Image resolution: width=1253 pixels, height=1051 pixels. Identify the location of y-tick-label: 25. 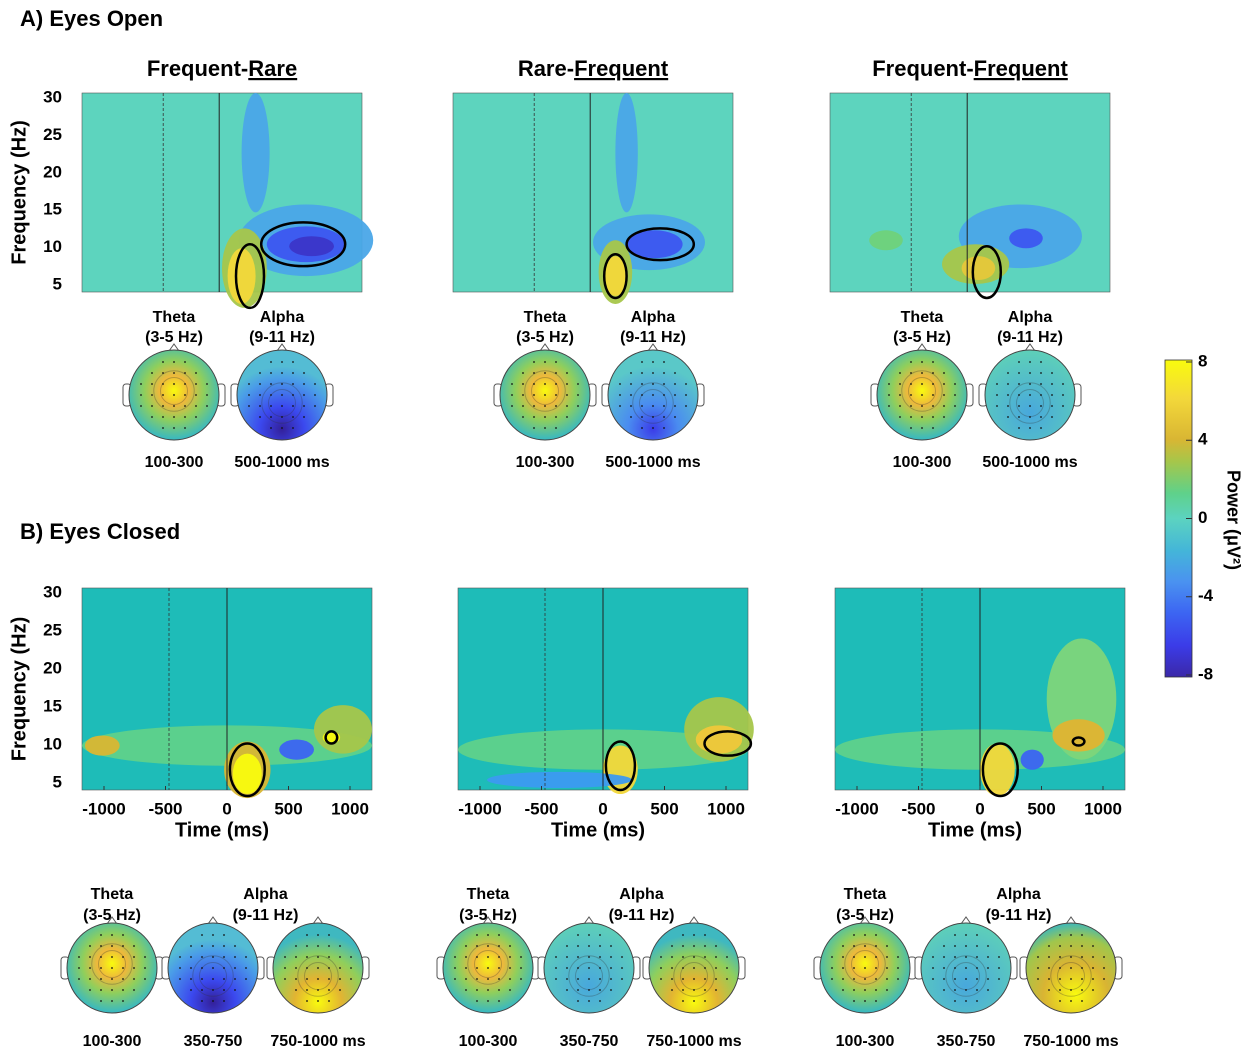
(52, 629).